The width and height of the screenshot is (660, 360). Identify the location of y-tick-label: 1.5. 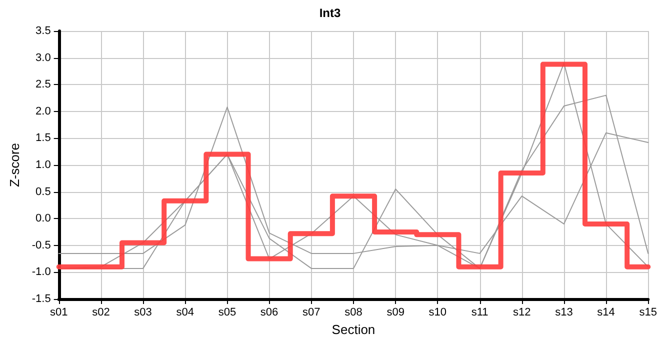
(43, 138).